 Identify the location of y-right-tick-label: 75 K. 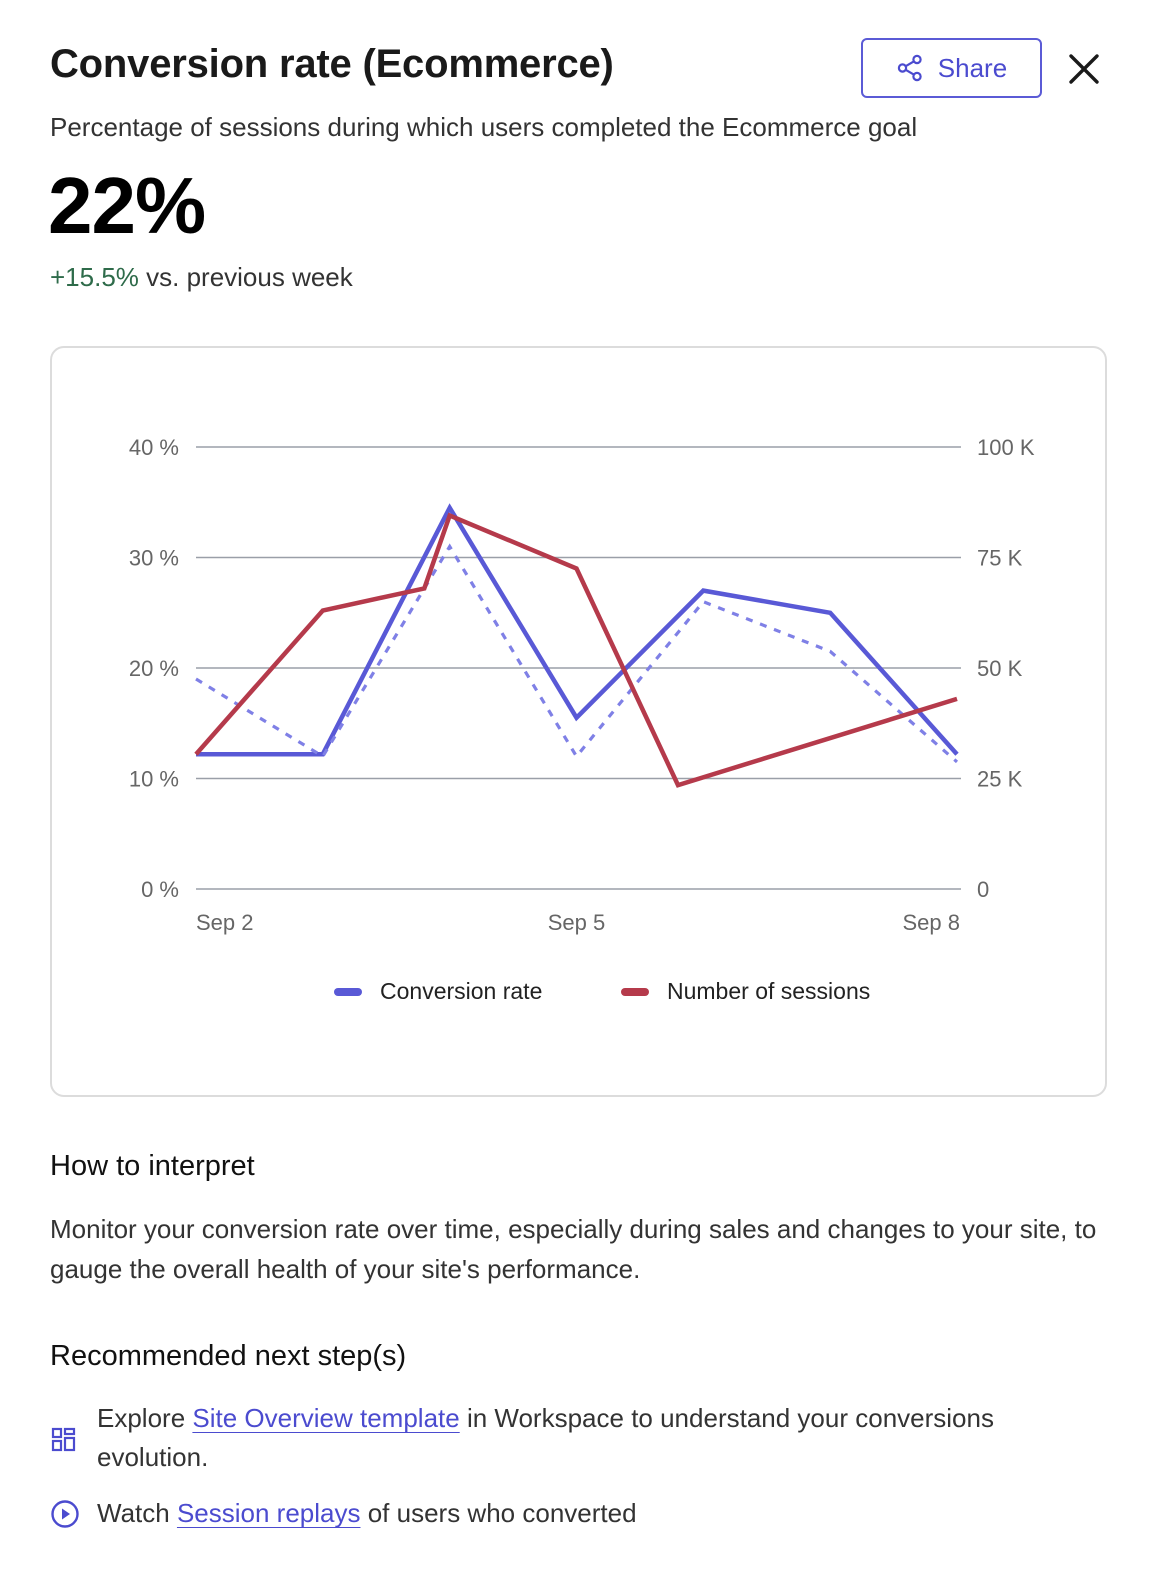
(1000, 558).